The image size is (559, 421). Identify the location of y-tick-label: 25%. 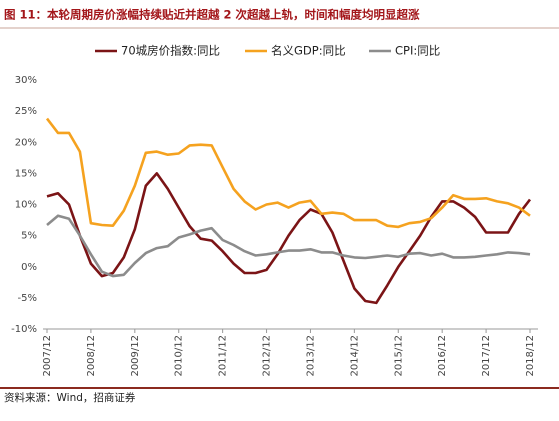
(26, 111).